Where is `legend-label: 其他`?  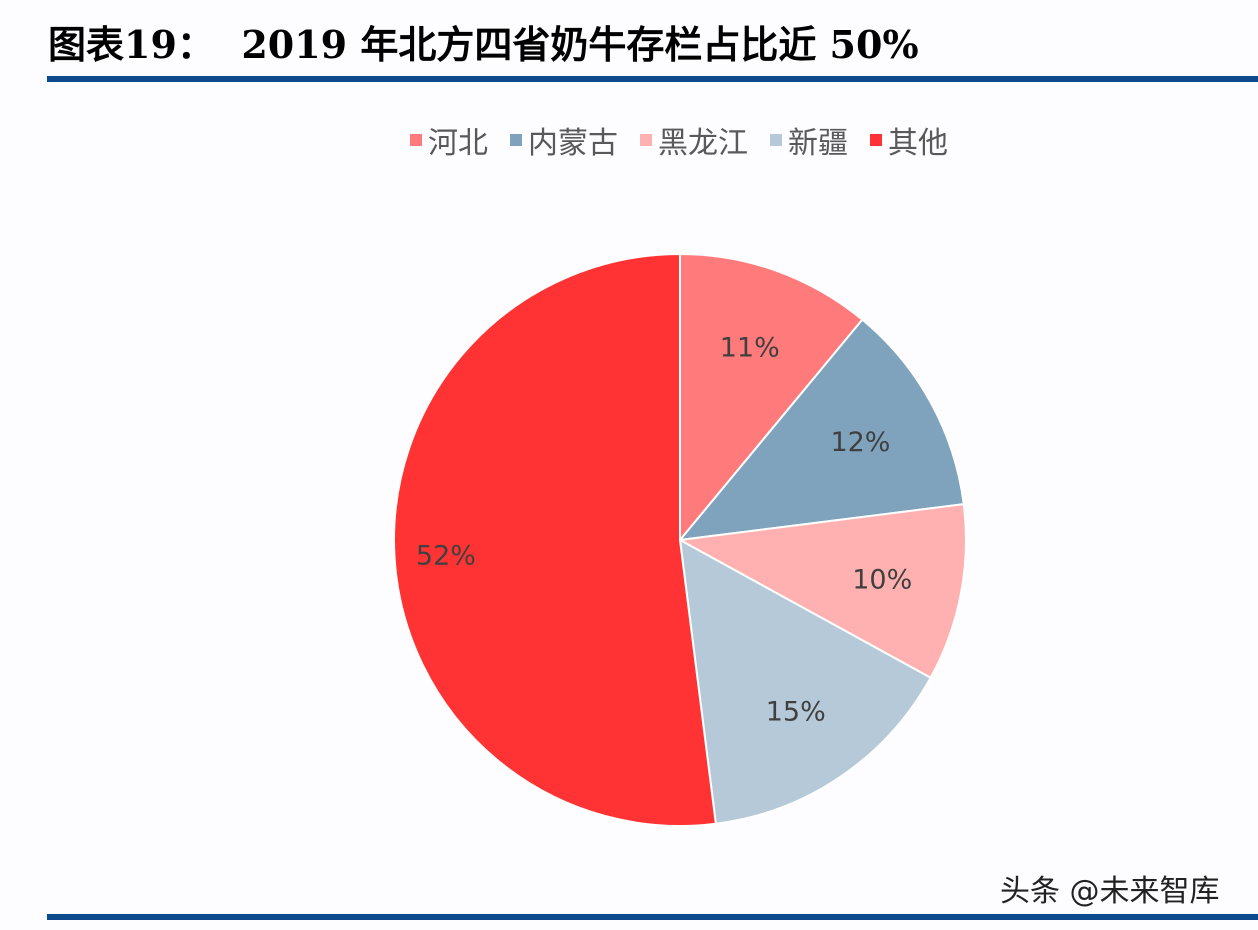
legend-label: 其他 is located at coordinates (918, 143).